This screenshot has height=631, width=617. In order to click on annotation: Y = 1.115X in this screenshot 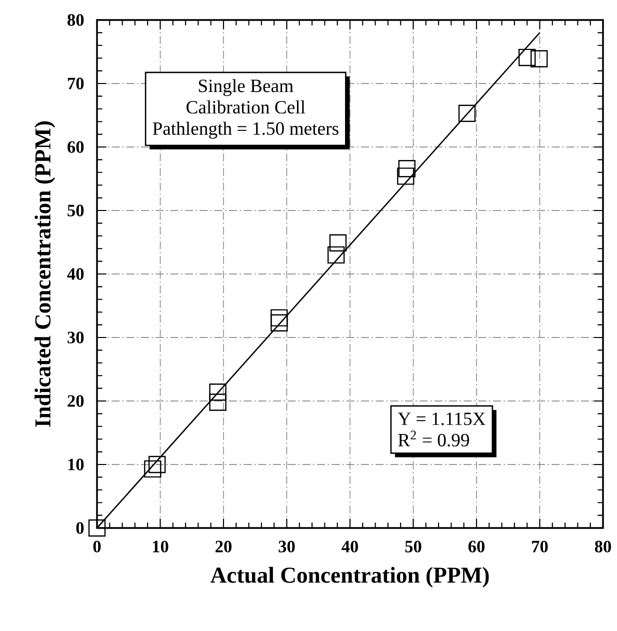, I will do `click(442, 419)`.